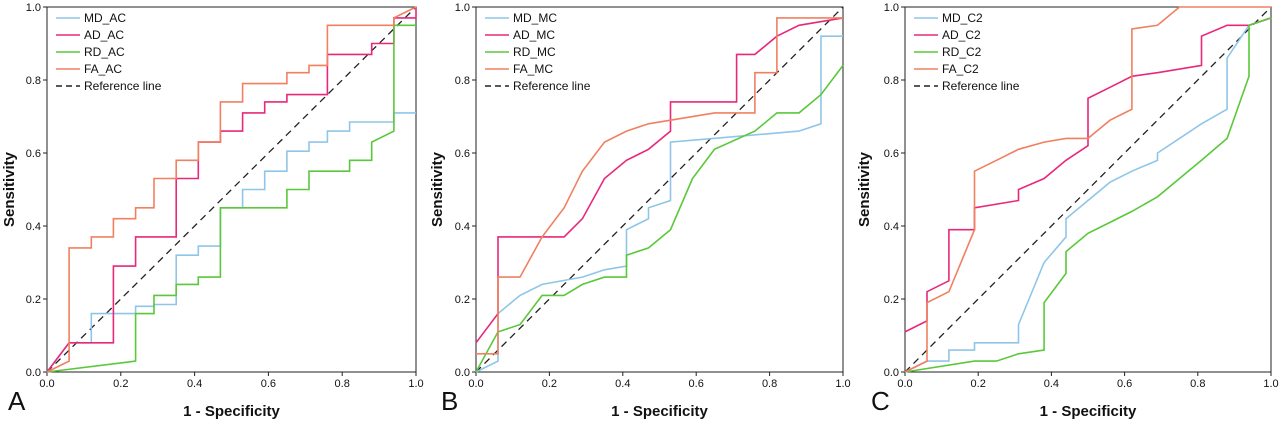 The height and width of the screenshot is (422, 1280). Describe the element at coordinates (33, 373) in the screenshot. I see `y-tick-label-a: 0.0` at that location.